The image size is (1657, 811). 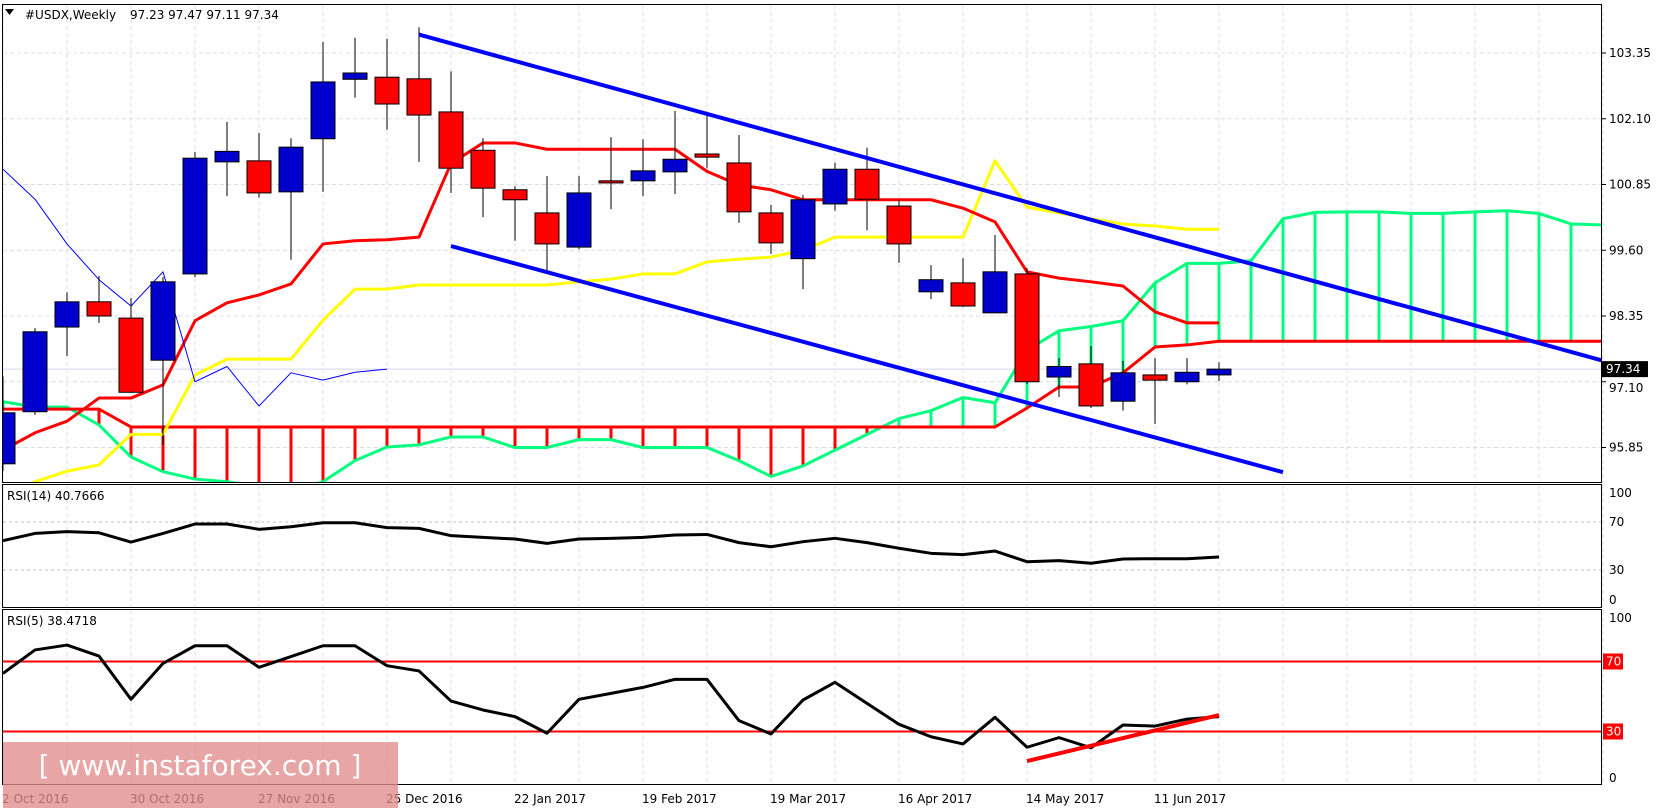 What do you see at coordinates (1620, 618) in the screenshot?
I see `rsi5-axis-label: 100` at bounding box center [1620, 618].